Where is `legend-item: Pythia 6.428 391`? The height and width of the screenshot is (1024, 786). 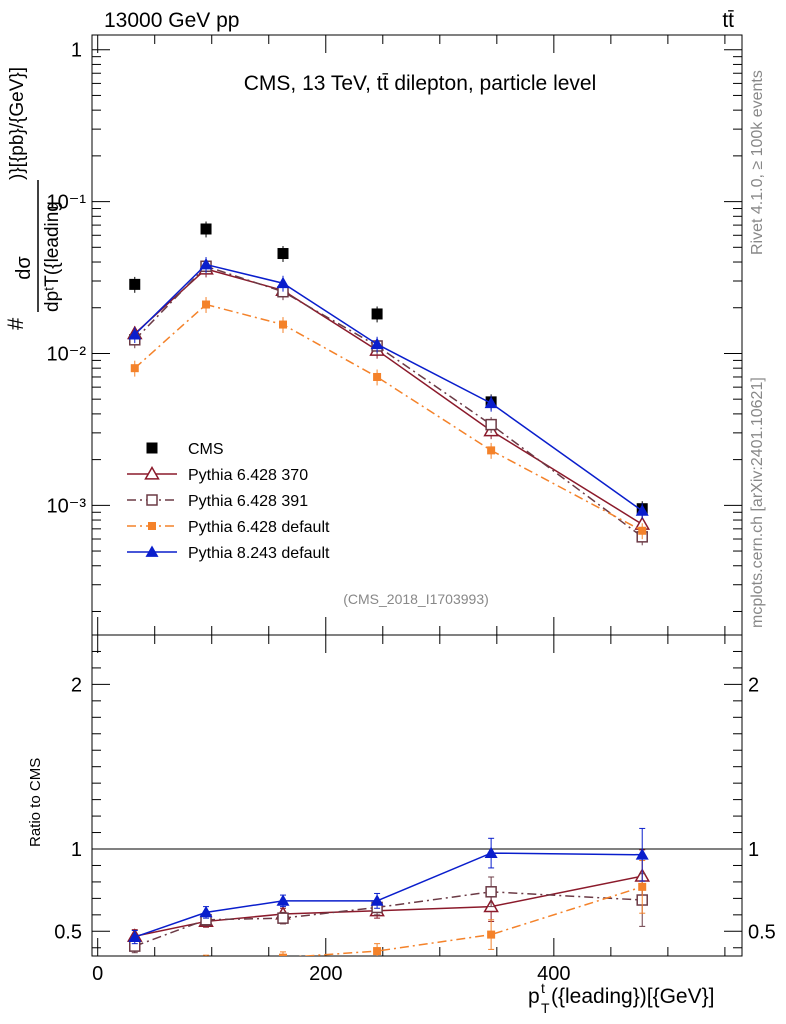
legend-item: Pythia 6.428 391 is located at coordinates (217, 501).